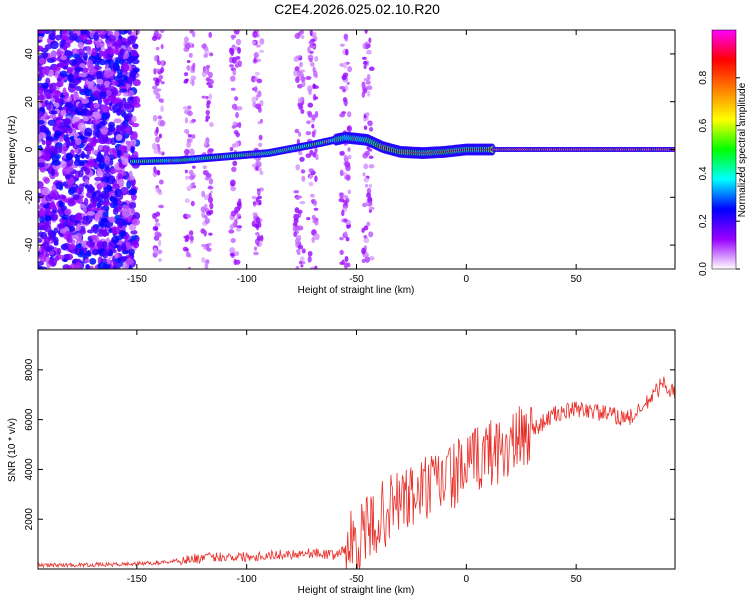  Describe the element at coordinates (357, 9) in the screenshot. I see `figure-title: C2E4.2026.025.02.10.R20` at that location.